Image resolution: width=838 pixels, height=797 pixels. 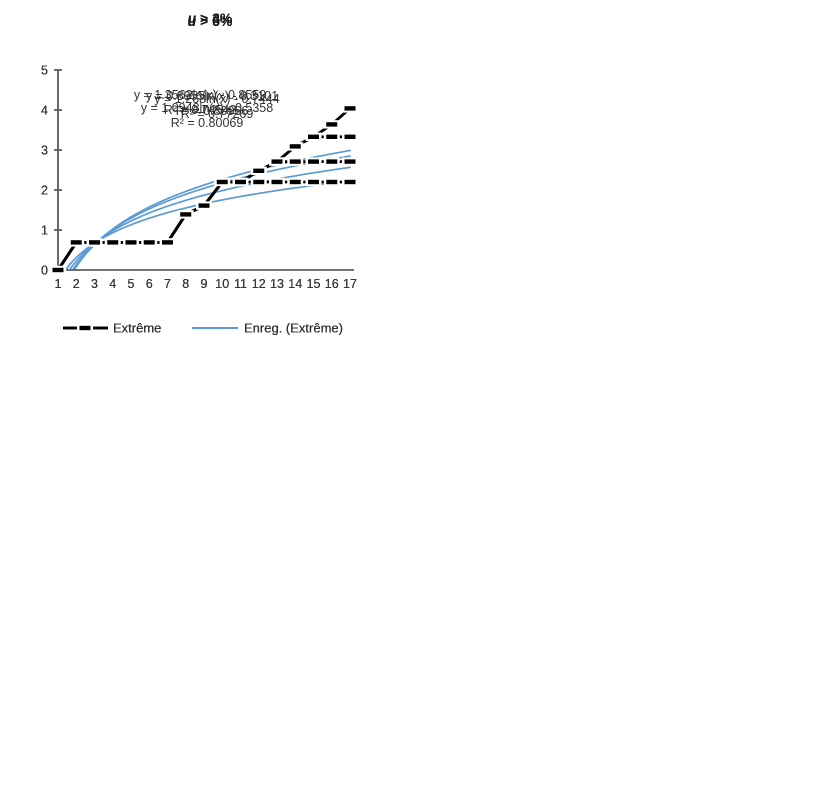 What do you see at coordinates (314, 284) in the screenshot?
I see `x-tick-label: 15` at bounding box center [314, 284].